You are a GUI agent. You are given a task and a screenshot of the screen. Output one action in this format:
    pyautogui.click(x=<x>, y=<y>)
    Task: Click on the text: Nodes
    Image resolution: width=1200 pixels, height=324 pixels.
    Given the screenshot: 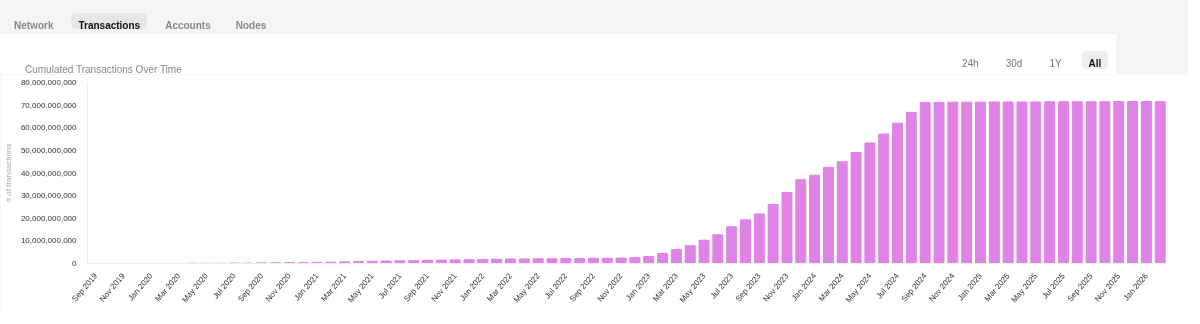 What is the action you would take?
    pyautogui.click(x=251, y=26)
    